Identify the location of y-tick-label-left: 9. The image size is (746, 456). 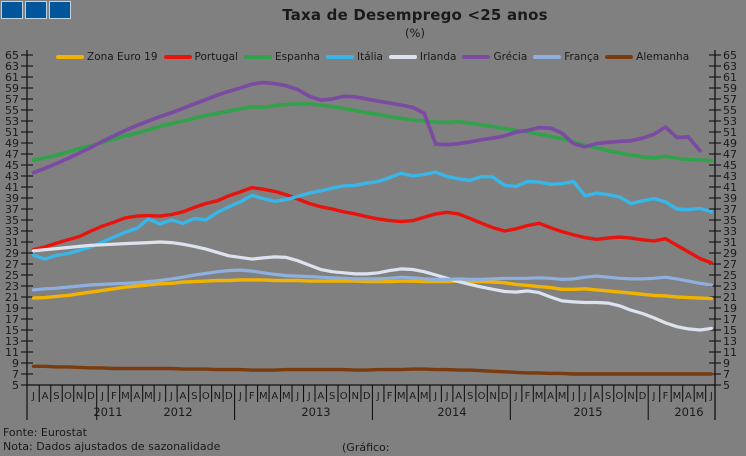
(15, 363).